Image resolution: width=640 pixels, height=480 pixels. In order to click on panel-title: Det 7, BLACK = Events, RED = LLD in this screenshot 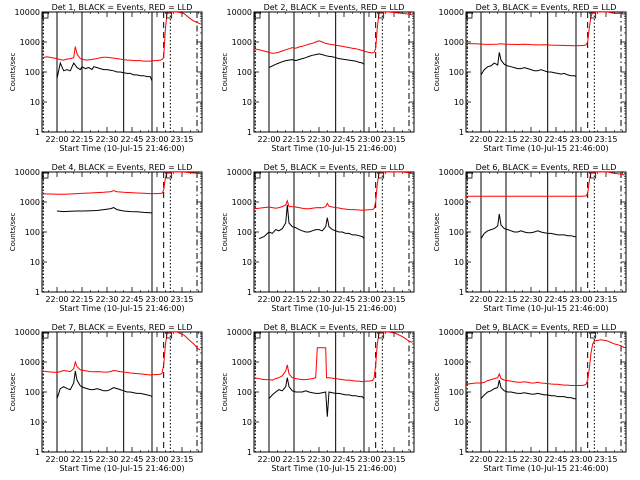, I will do `click(122, 327)`.